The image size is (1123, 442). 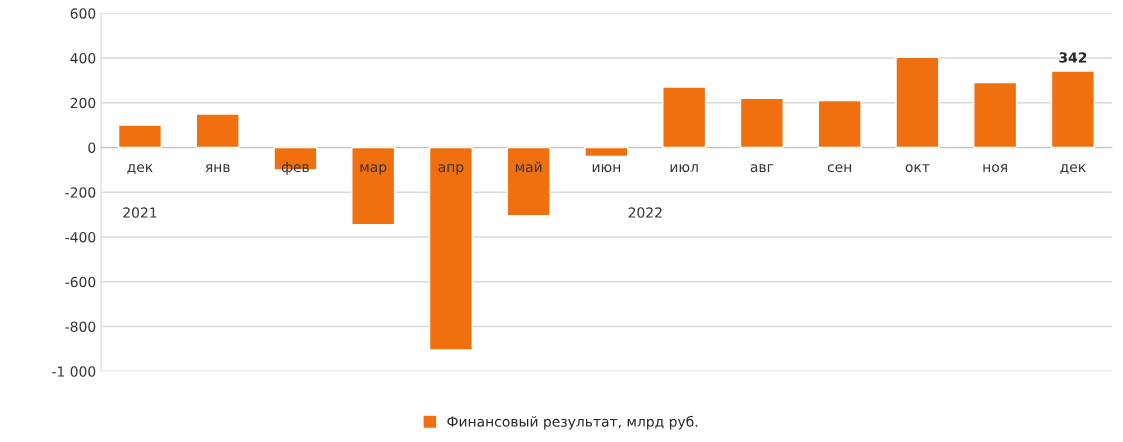 What do you see at coordinates (80, 282) in the screenshot?
I see `y-tick-label: -600` at bounding box center [80, 282].